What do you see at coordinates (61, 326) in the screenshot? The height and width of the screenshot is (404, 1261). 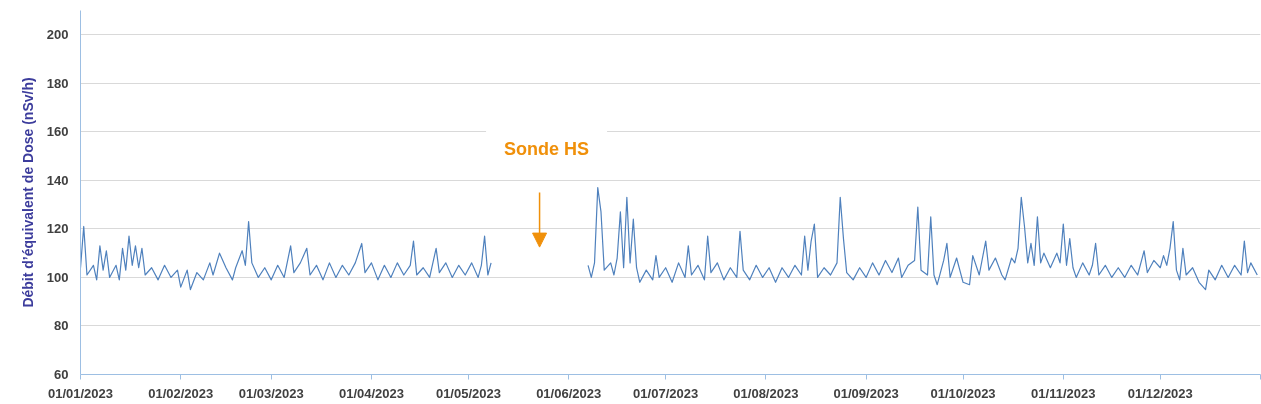 I see `y-tick-label: 80` at bounding box center [61, 326].